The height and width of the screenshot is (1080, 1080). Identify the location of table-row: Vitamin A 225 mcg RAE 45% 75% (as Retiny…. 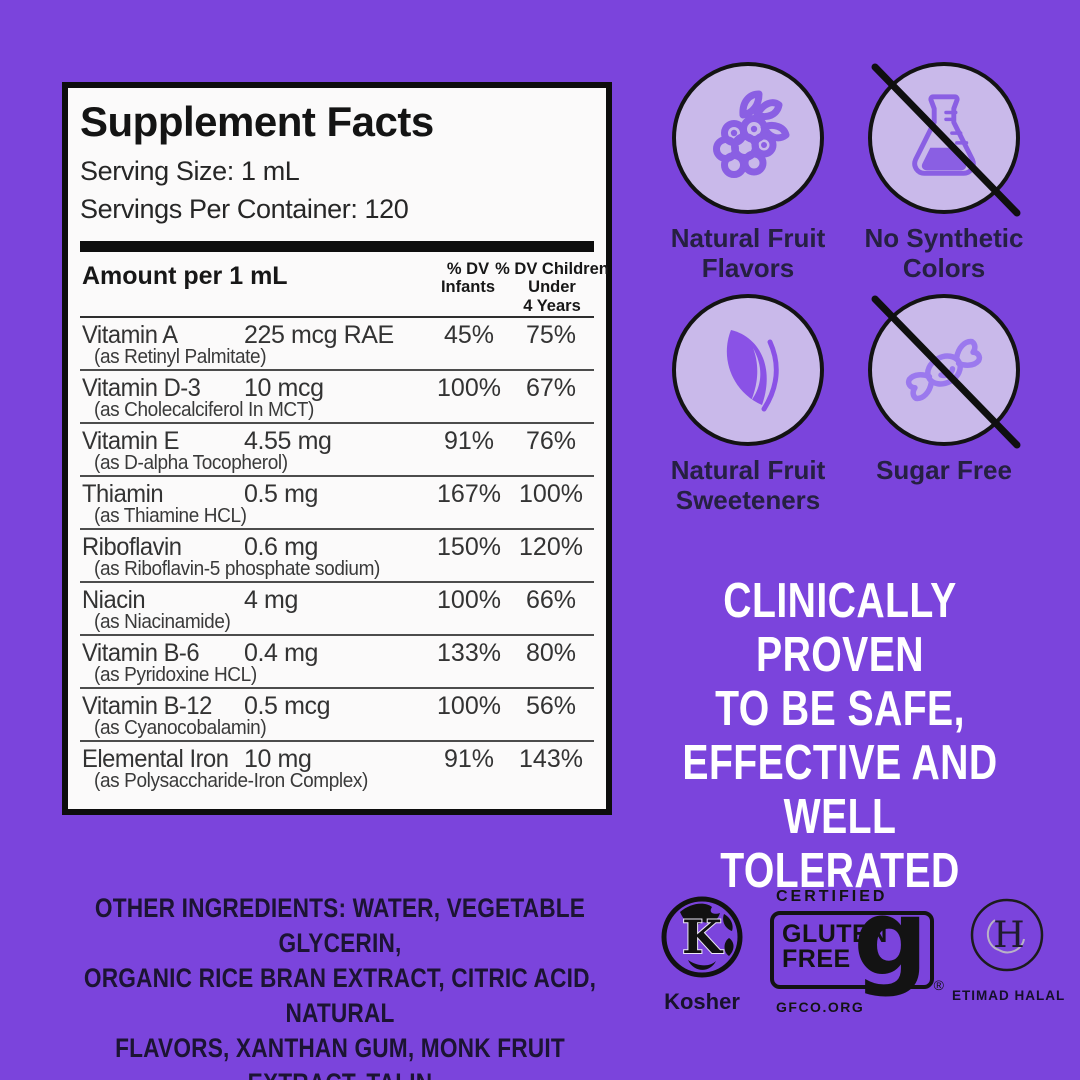
(337, 344).